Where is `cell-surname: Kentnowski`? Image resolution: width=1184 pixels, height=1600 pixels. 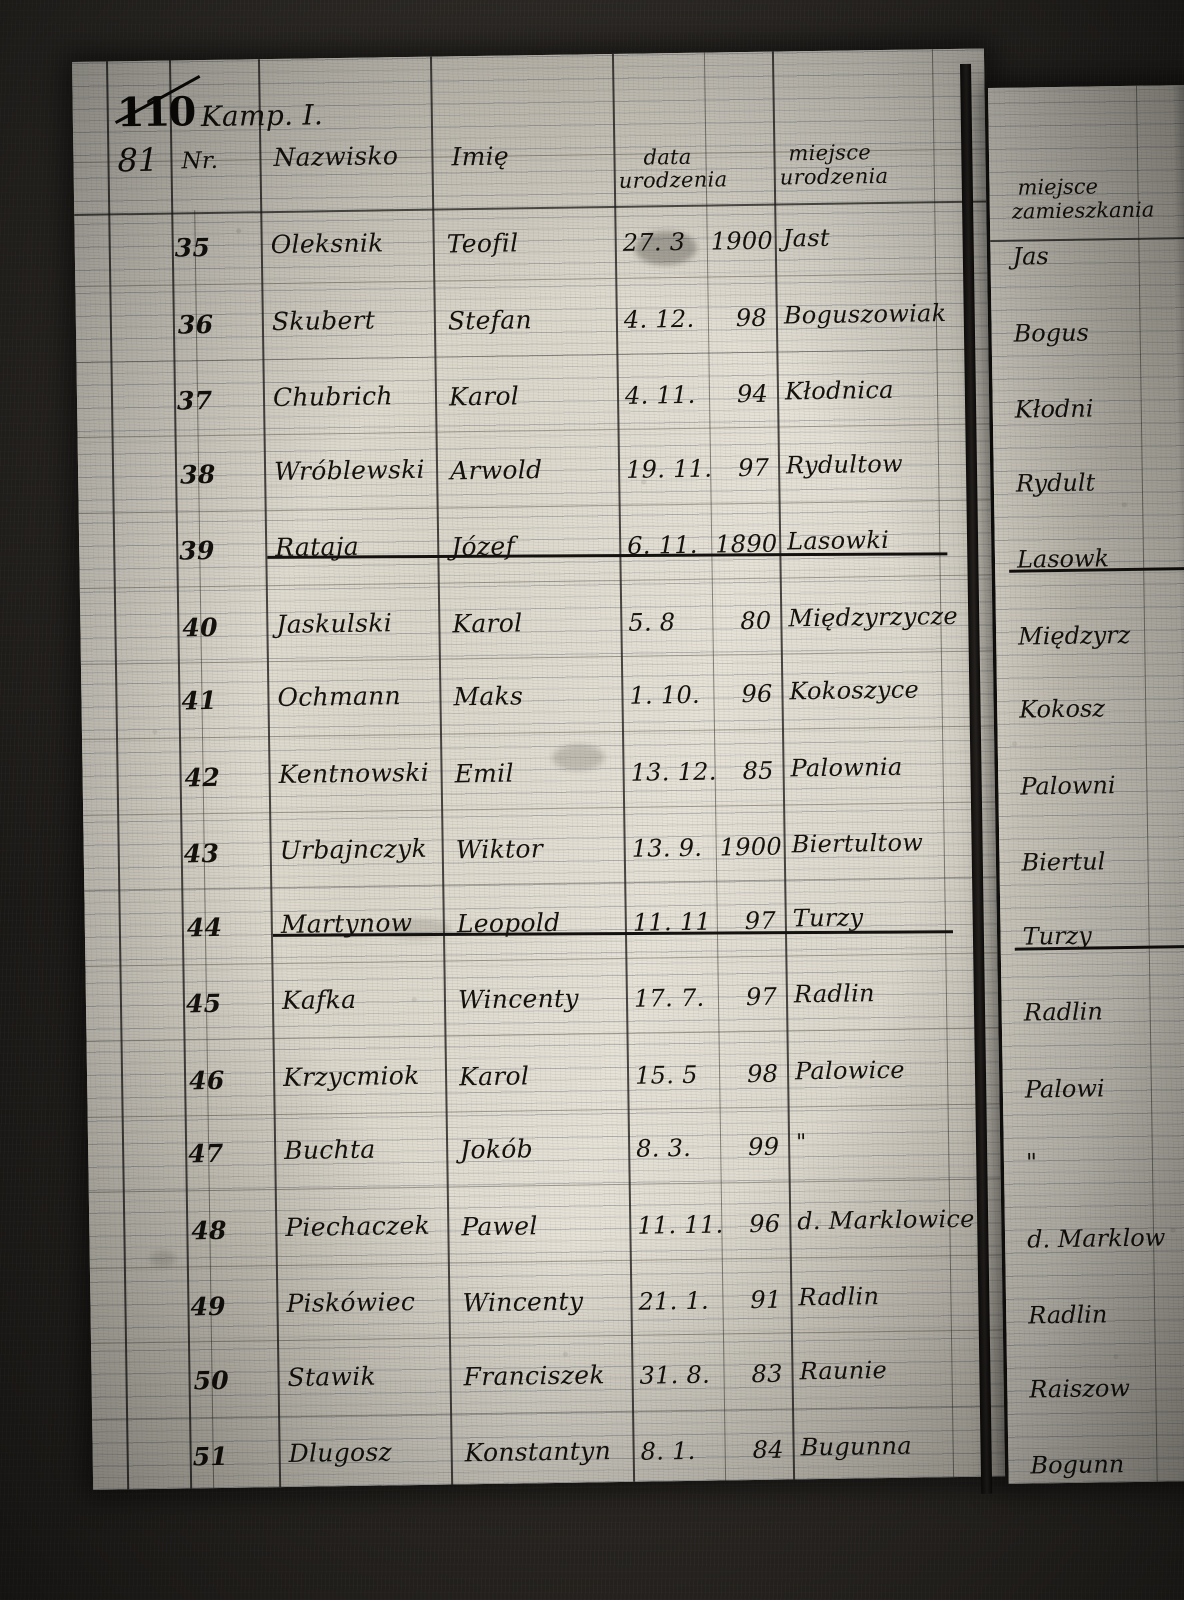
cell-surname: Kentnowski is located at coordinates (354, 773).